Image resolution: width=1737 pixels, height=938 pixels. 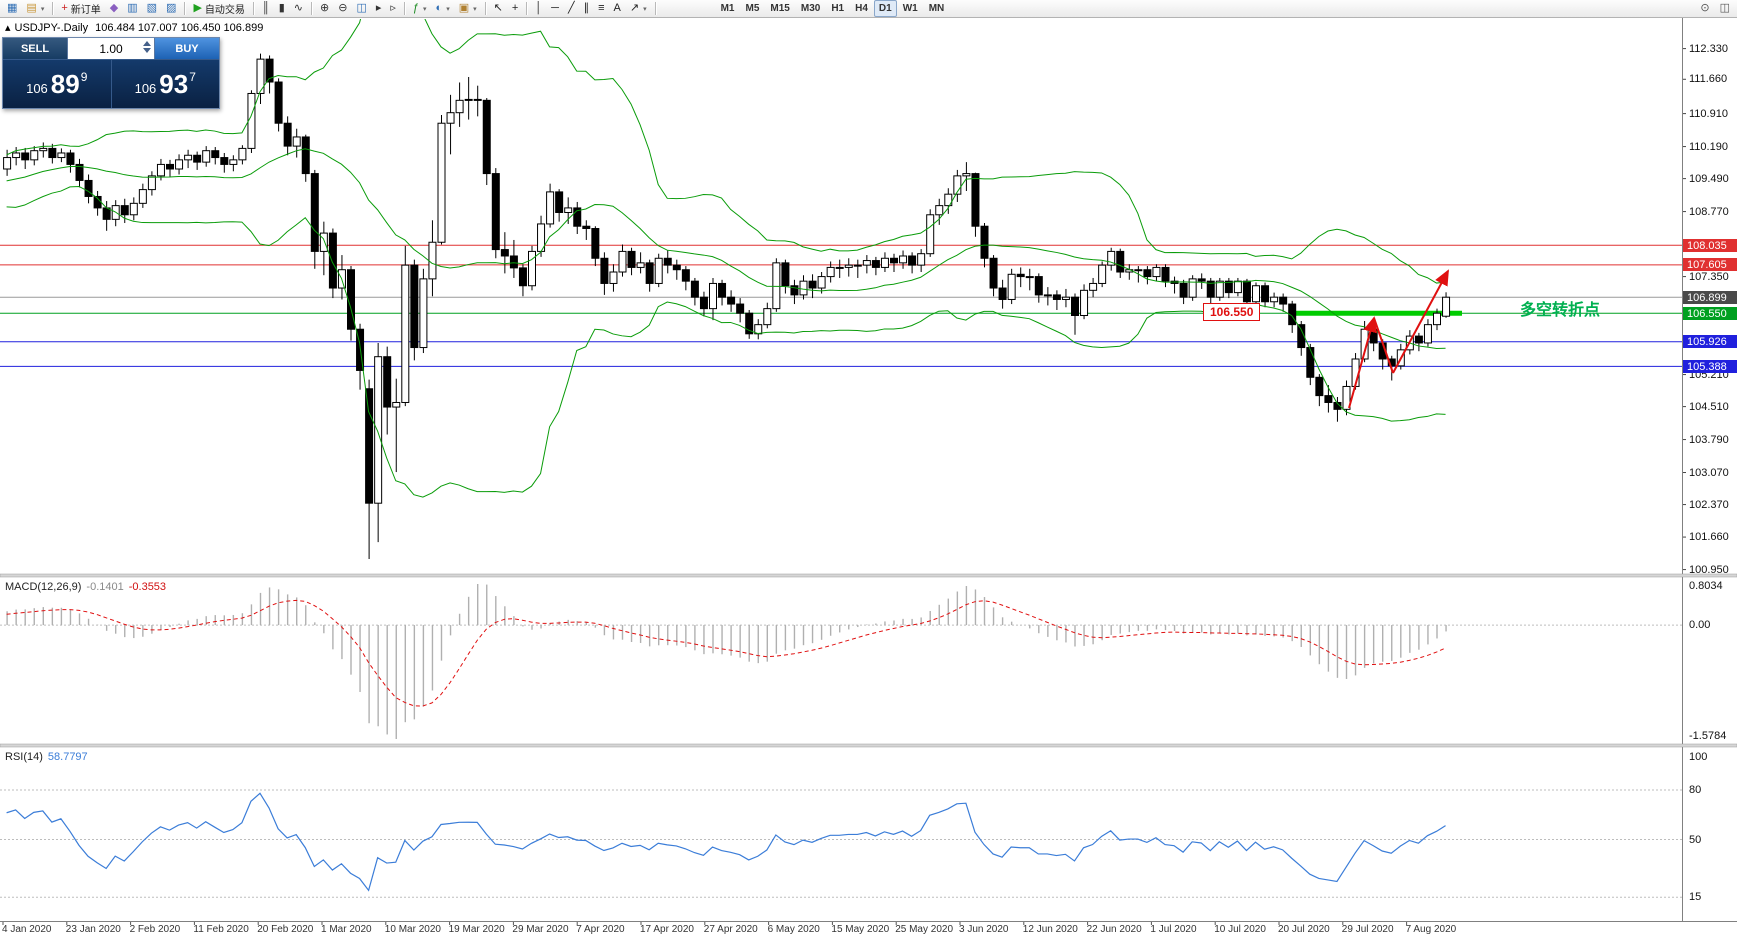 I want to click on sell-price-button: 106 89 9, so click(x=57, y=84).